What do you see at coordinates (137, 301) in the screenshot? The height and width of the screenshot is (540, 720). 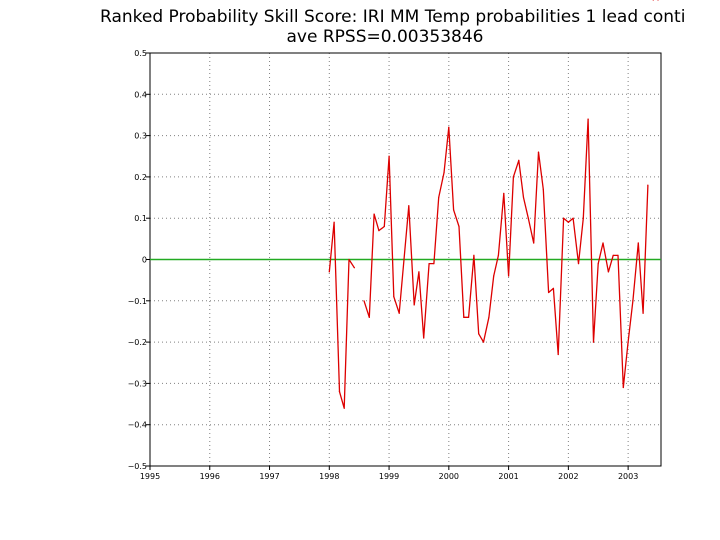 I see `y-tick-label: −0.1` at bounding box center [137, 301].